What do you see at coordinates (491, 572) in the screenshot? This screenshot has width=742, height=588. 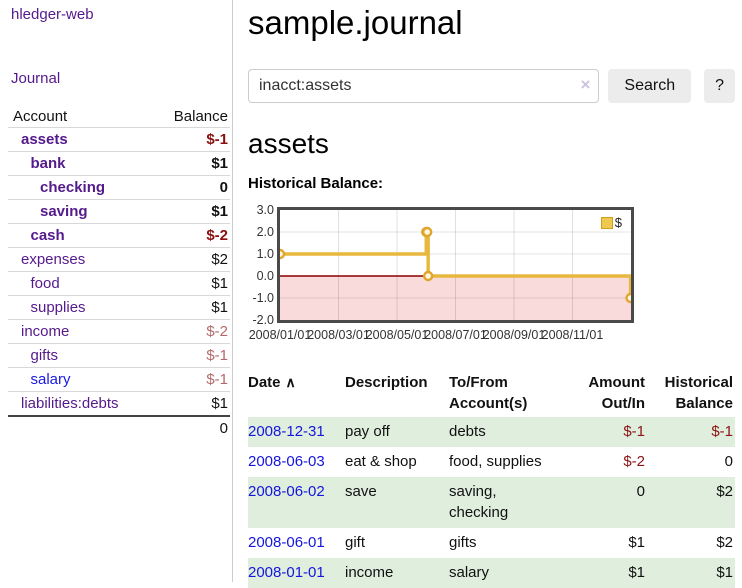 I see `transaction-row: 2008-01-01 income salary $1 $1` at bounding box center [491, 572].